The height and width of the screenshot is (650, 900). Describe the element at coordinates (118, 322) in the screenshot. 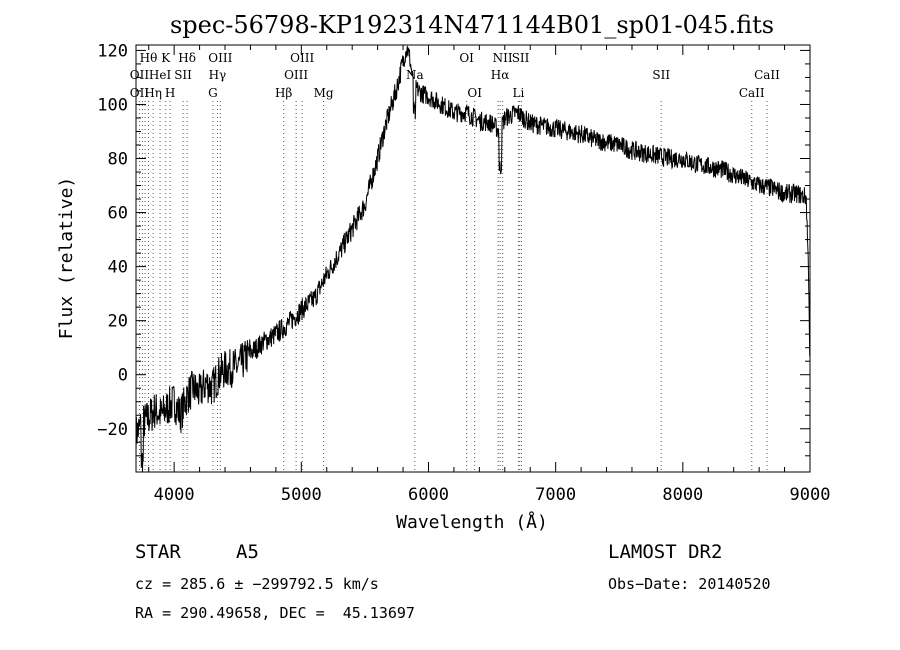

I see `y-tick-label: 20` at that location.